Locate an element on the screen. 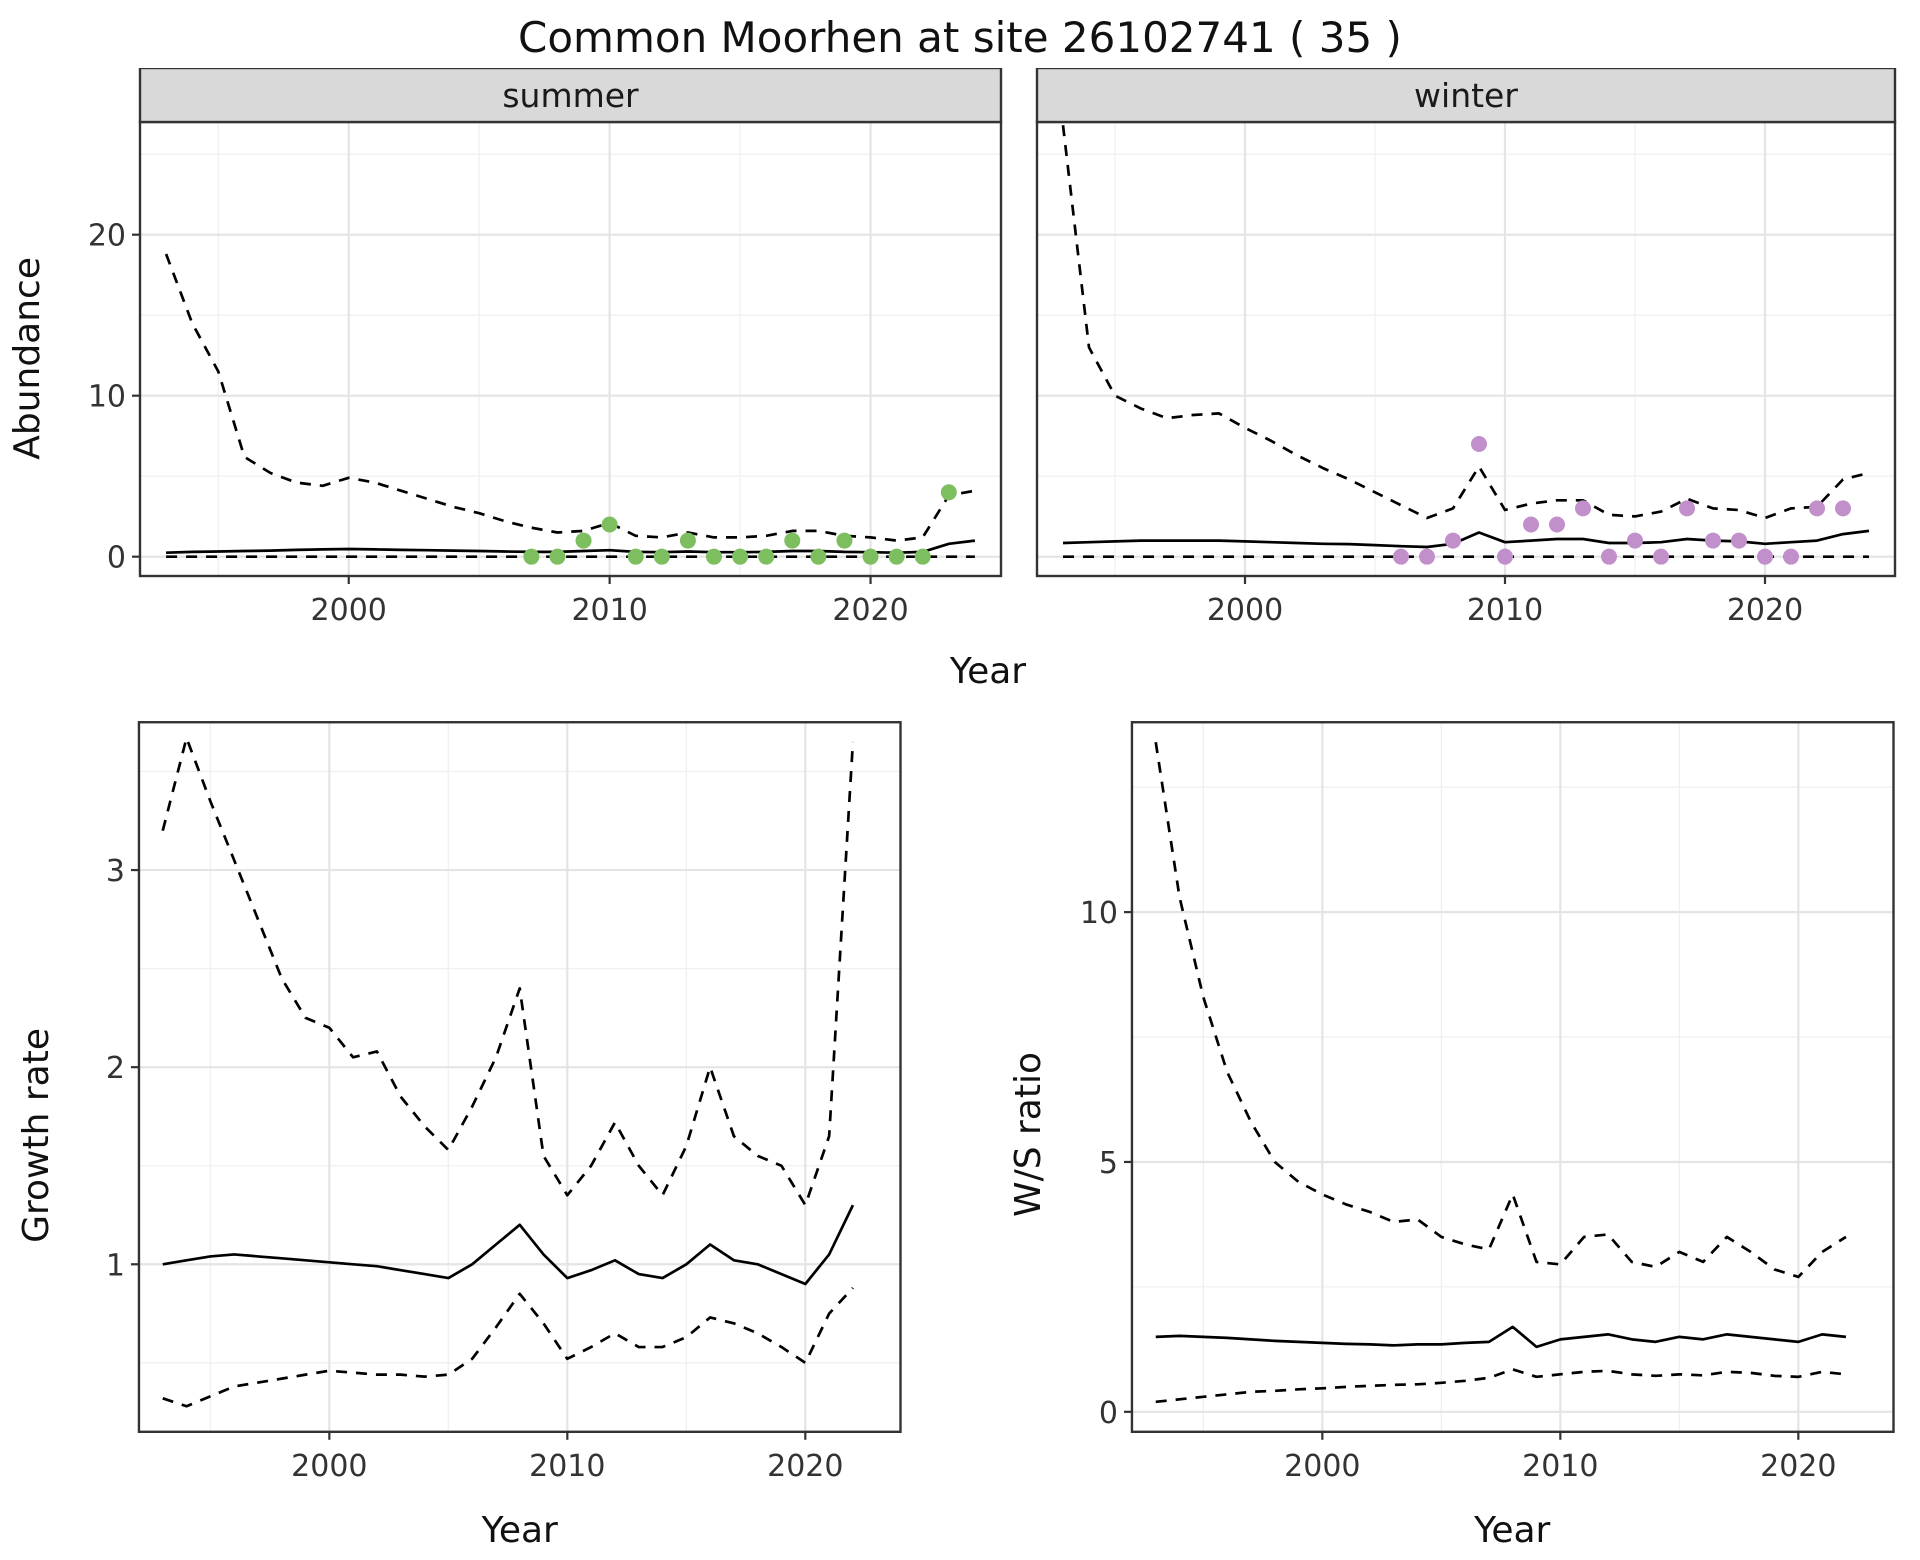 The height and width of the screenshot is (1560, 1920). abundance-y-axis-title-text: Abundance is located at coordinates (27, 358).